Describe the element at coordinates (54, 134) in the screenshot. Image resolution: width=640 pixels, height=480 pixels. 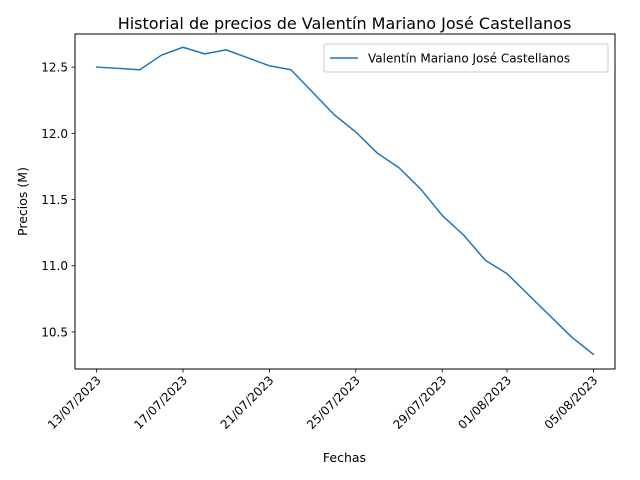
I see `y-tick-label: 12.0` at that location.